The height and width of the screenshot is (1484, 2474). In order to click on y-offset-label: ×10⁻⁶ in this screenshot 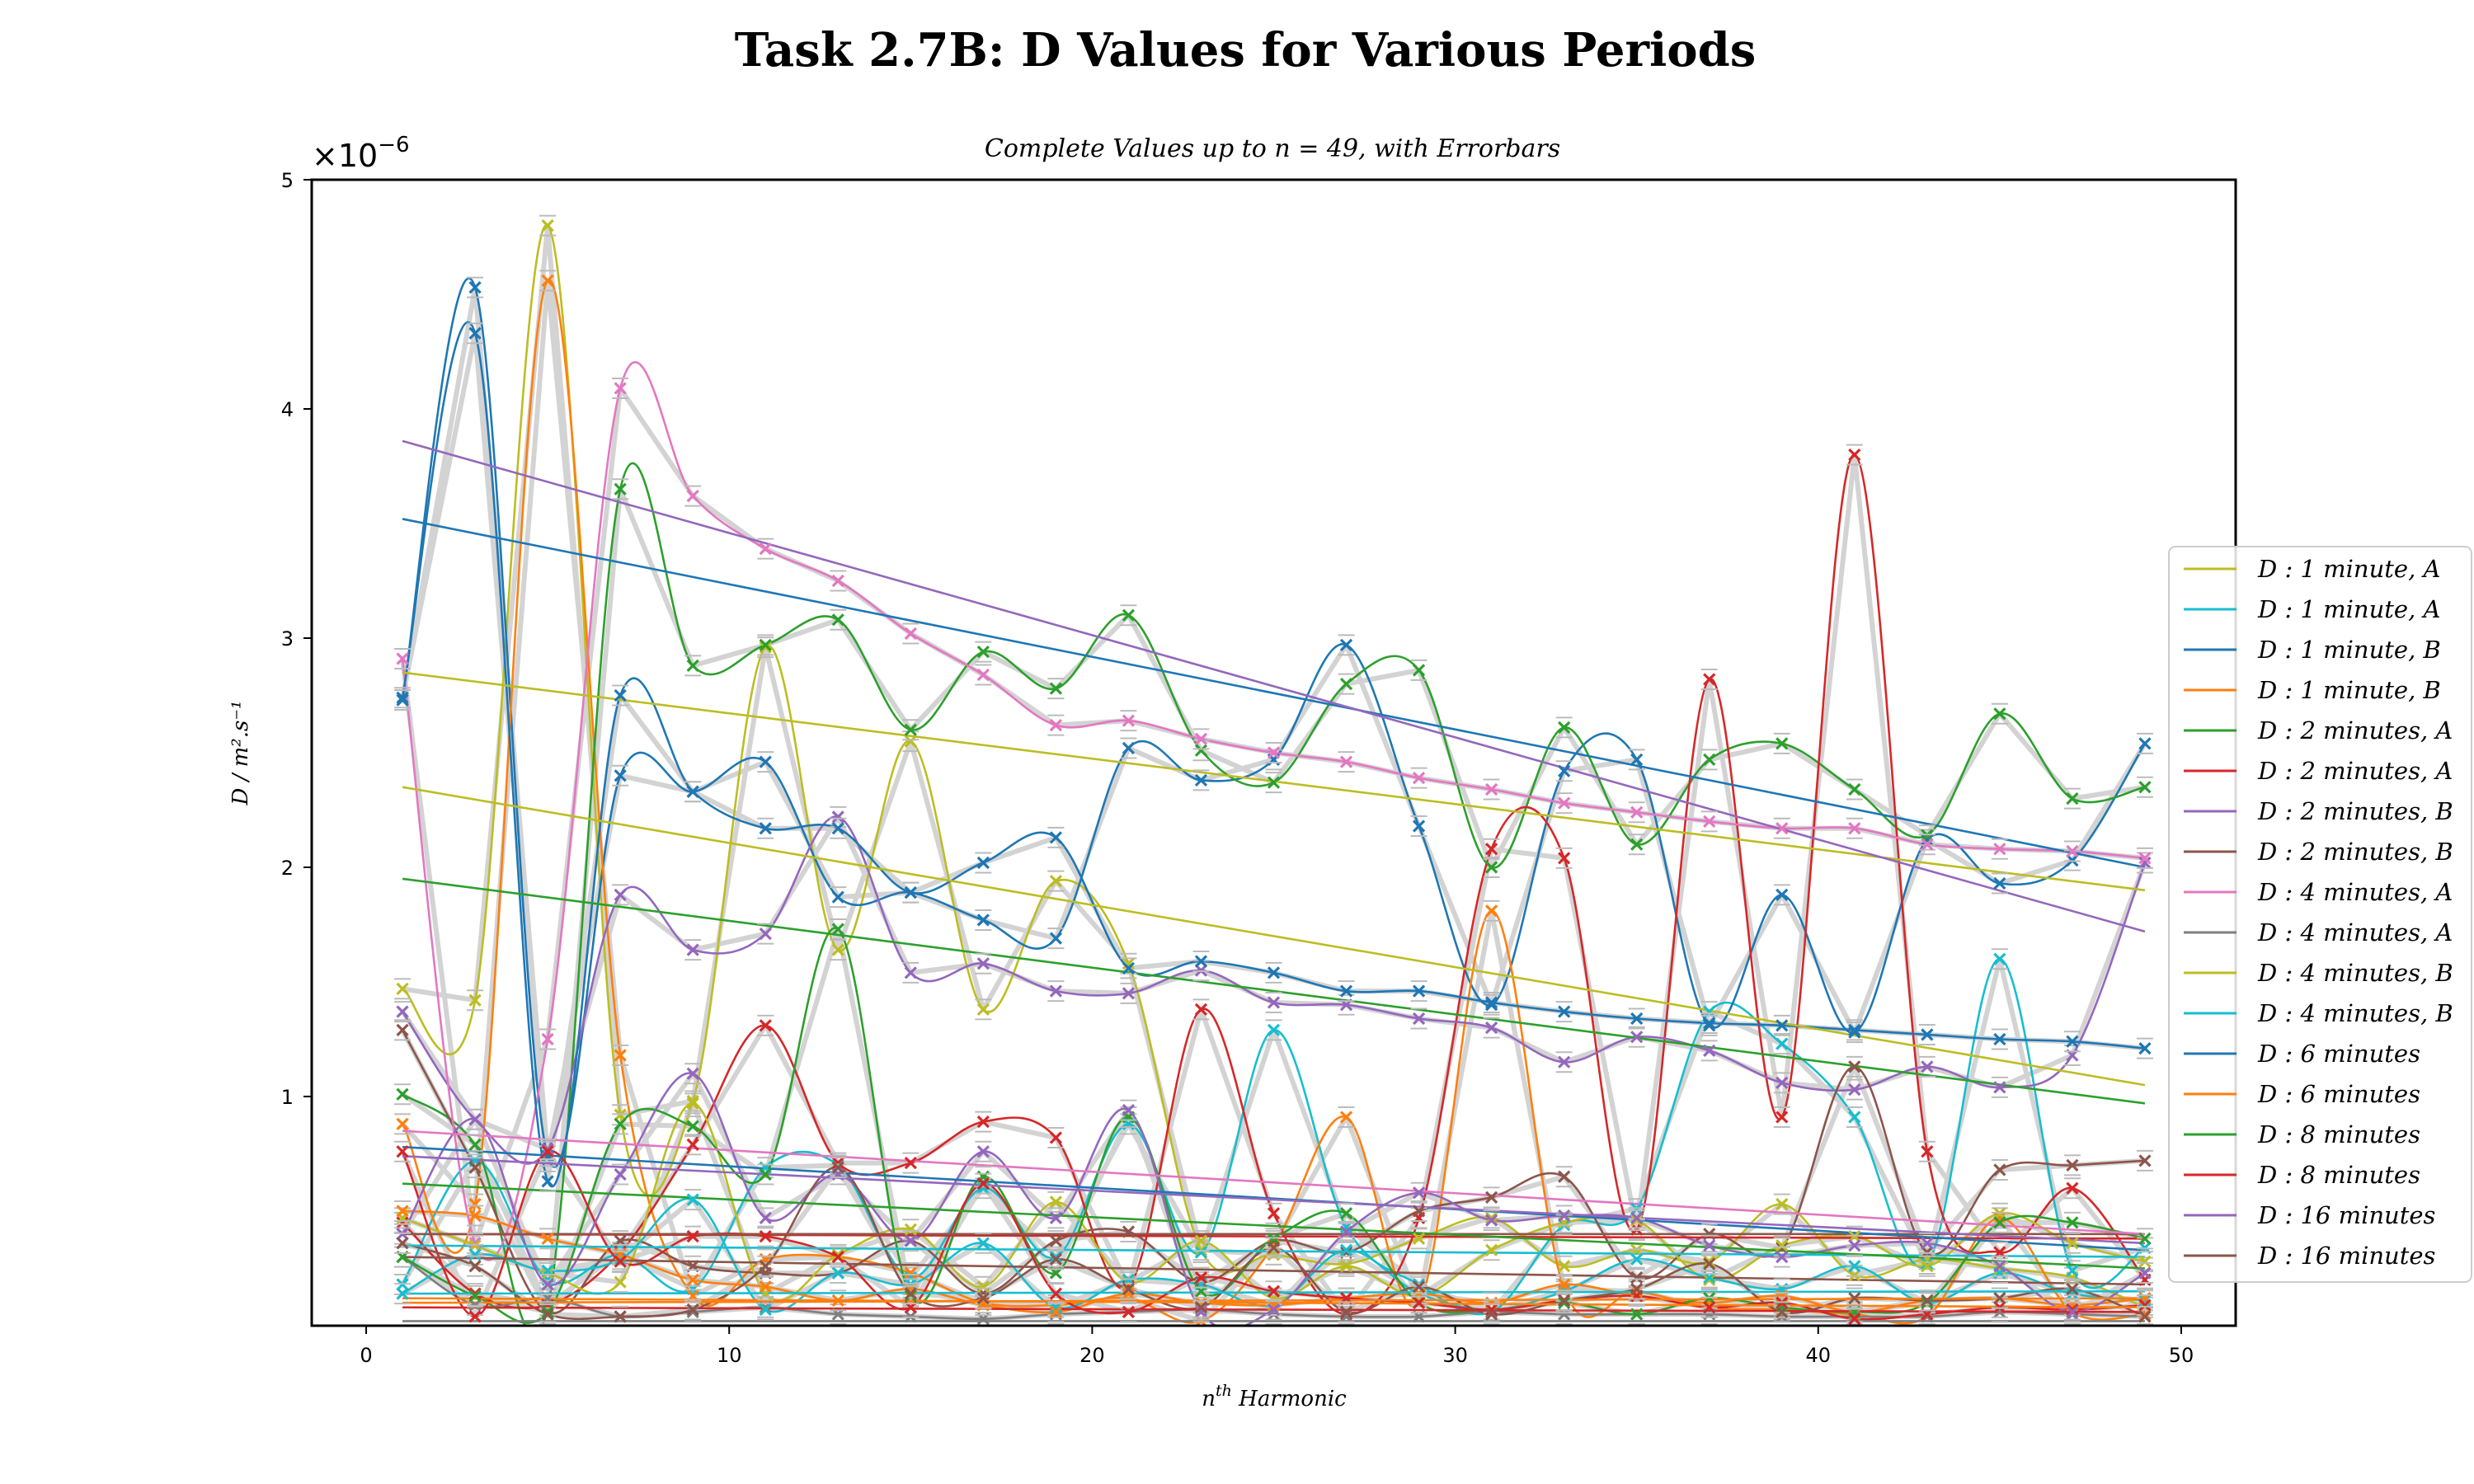, I will do `click(361, 153)`.